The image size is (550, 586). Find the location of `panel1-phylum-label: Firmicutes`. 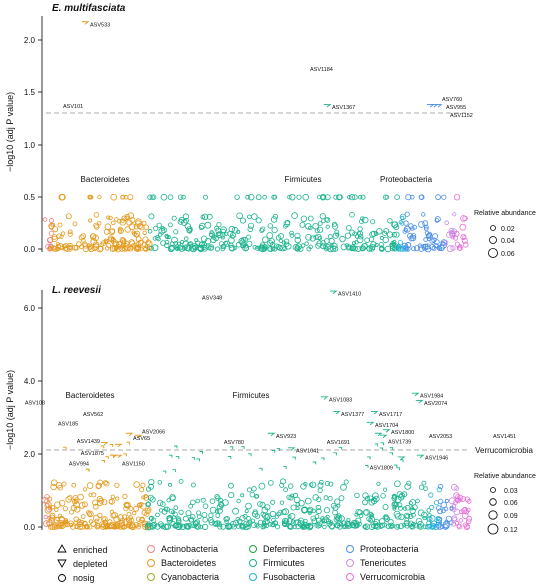

panel1-phylum-label: Firmicutes is located at coordinates (303, 179).